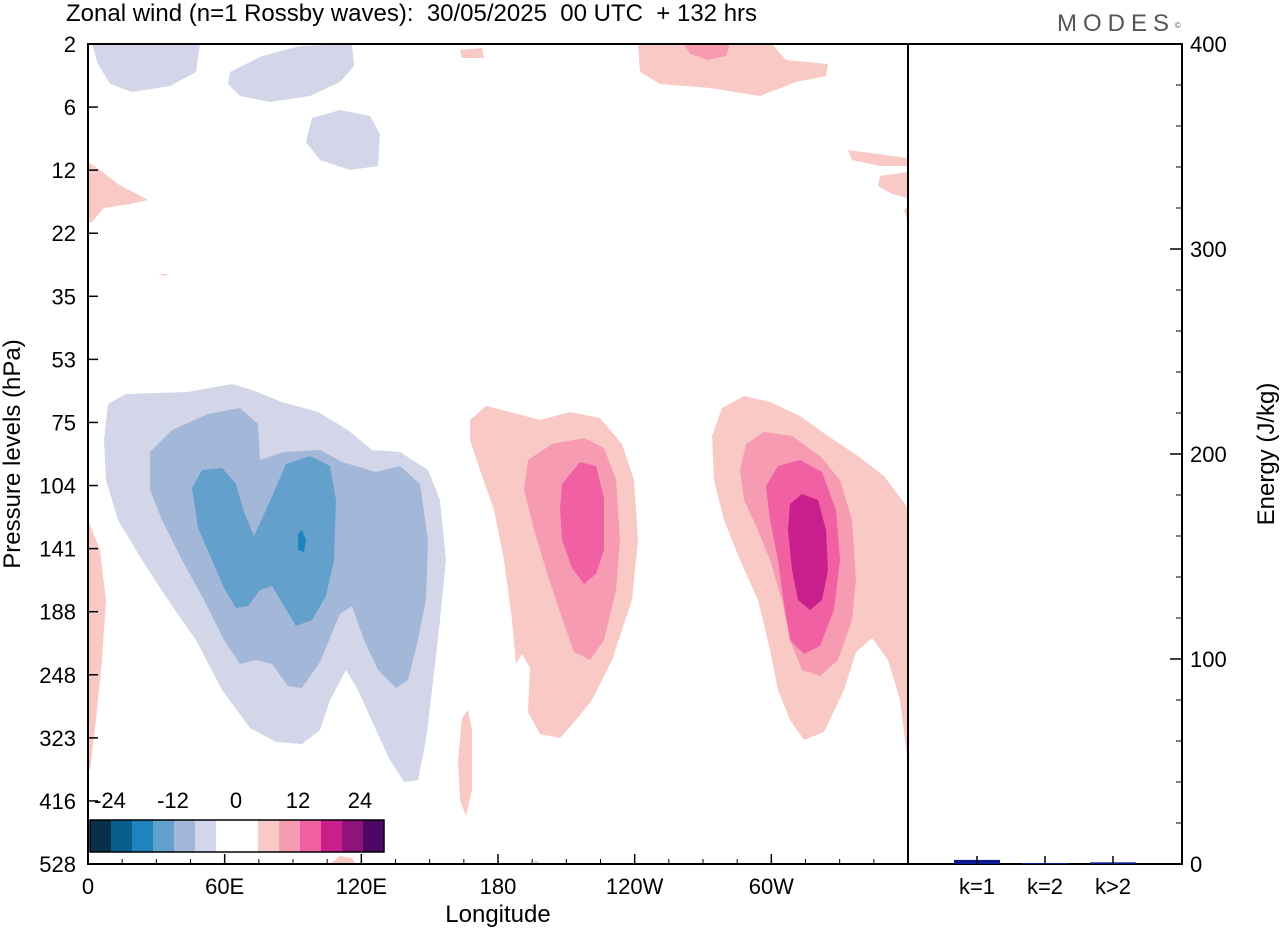  I want to click on y-tick-label: 141, so click(57, 549).